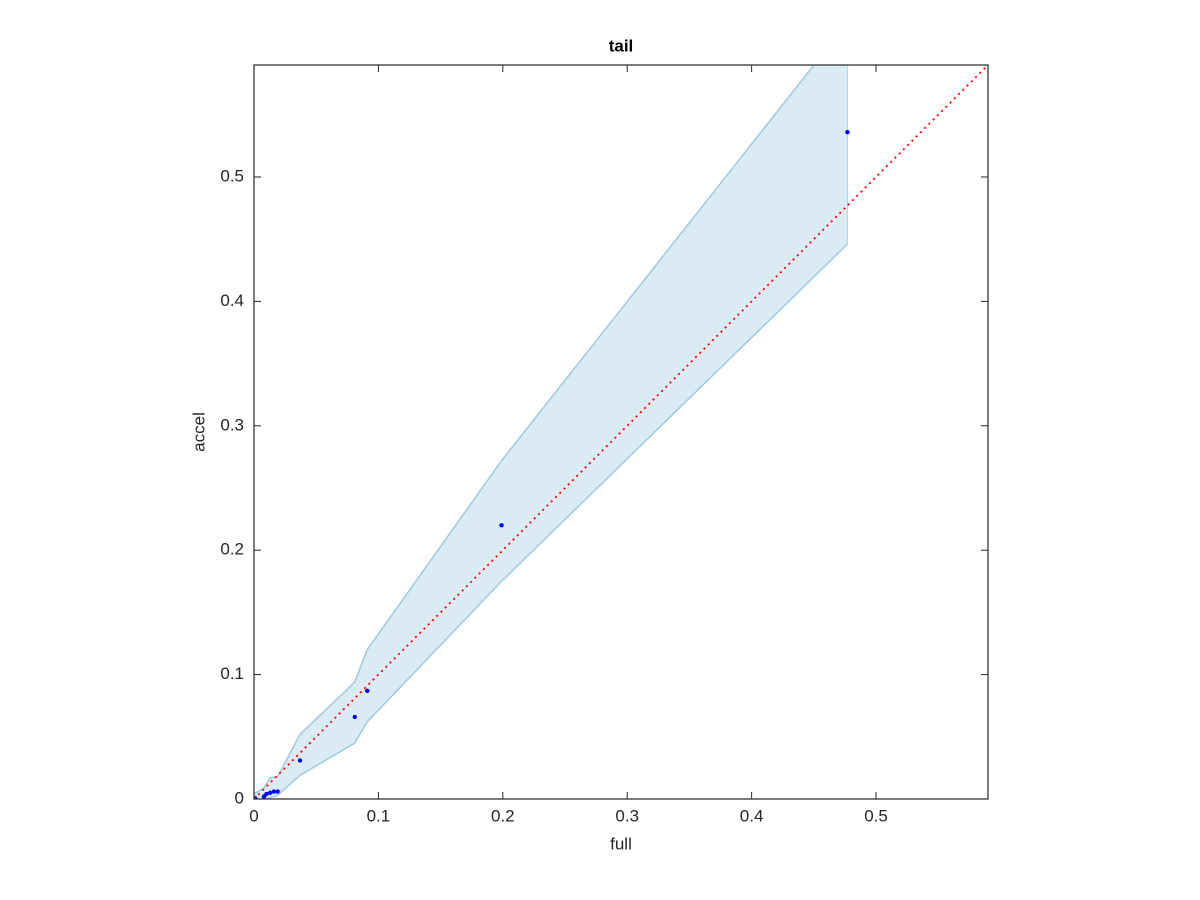 This screenshot has height=900, width=1200. Describe the element at coordinates (239, 797) in the screenshot. I see `y-tick-label: 0` at that location.